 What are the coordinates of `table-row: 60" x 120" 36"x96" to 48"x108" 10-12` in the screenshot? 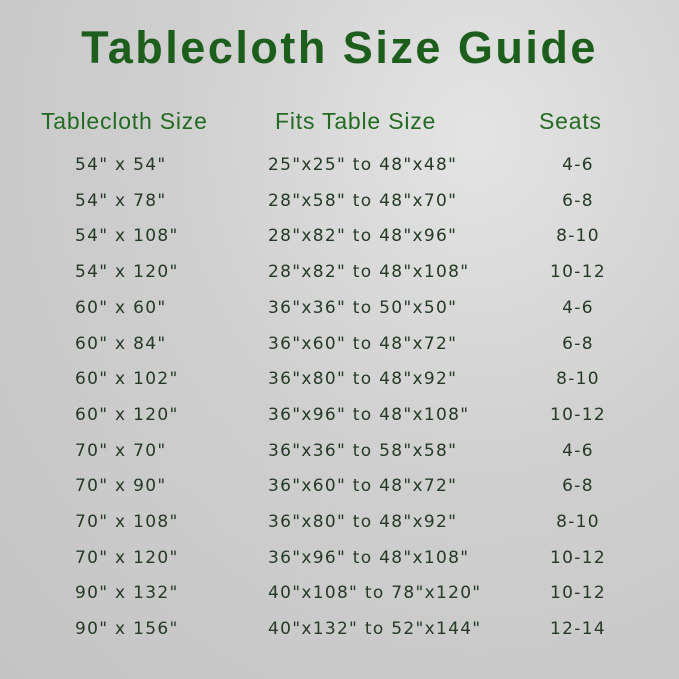 It's located at (339, 420).